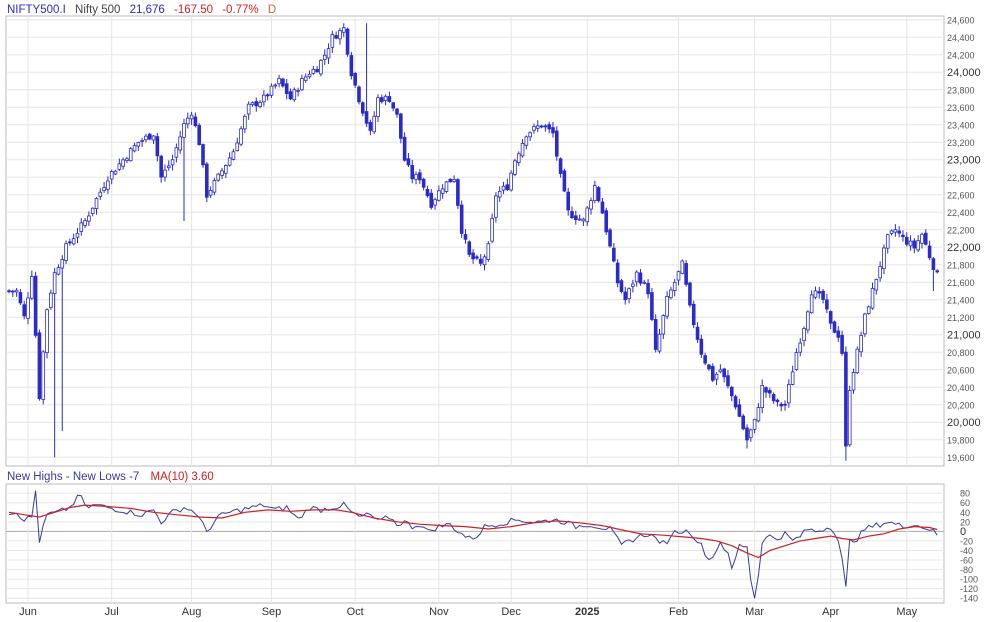 Image resolution: width=1000 pixels, height=622 pixels. I want to click on indicator-label: New Highs - New Lows -7, so click(73, 477).